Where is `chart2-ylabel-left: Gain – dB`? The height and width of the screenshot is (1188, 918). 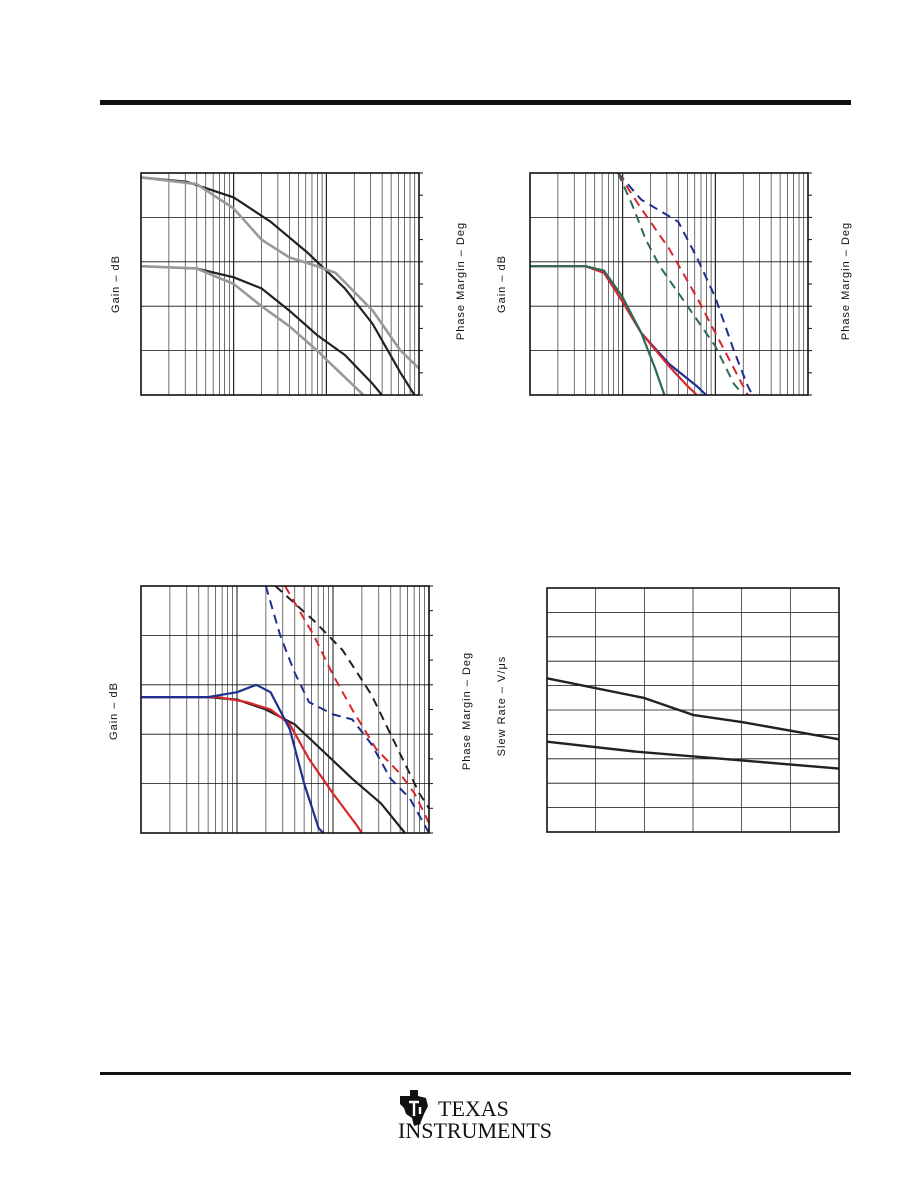 chart2-ylabel-left: Gain – dB is located at coordinates (502, 284).